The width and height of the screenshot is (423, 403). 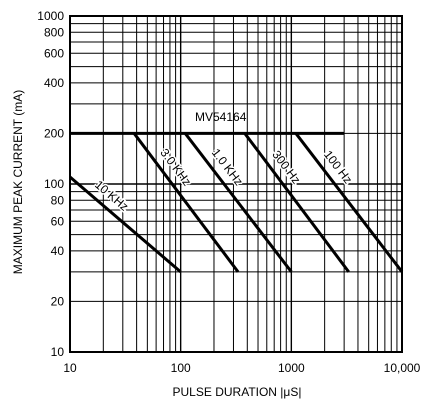 I want to click on x-axis-tick-labels: 10 100 1000 10,000, so click(x=241, y=368).